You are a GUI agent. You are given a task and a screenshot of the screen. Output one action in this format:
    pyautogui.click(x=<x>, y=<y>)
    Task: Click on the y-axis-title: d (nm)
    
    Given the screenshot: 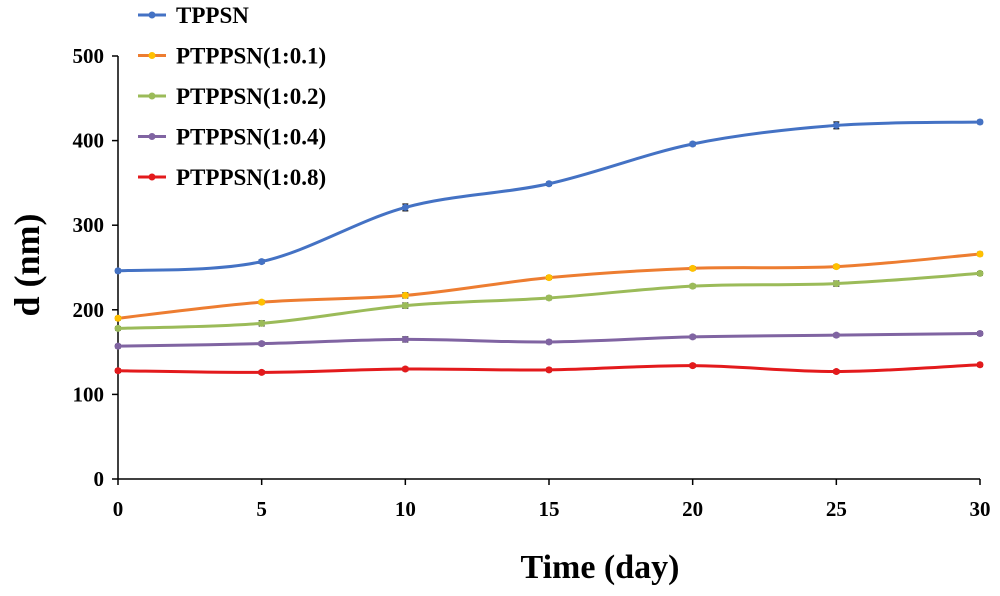 What is the action you would take?
    pyautogui.click(x=27, y=264)
    